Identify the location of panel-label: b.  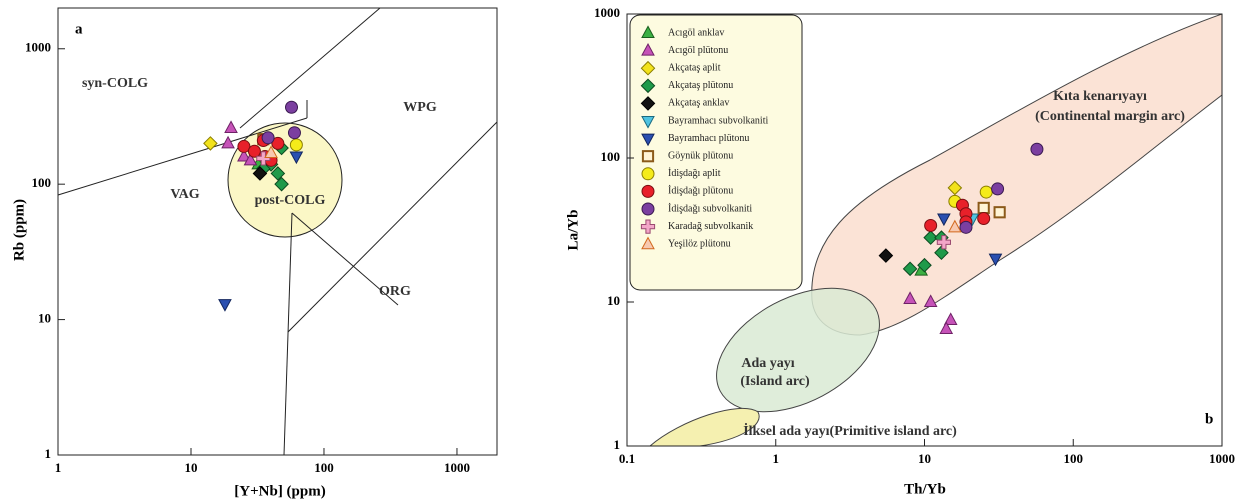
(1209, 419).